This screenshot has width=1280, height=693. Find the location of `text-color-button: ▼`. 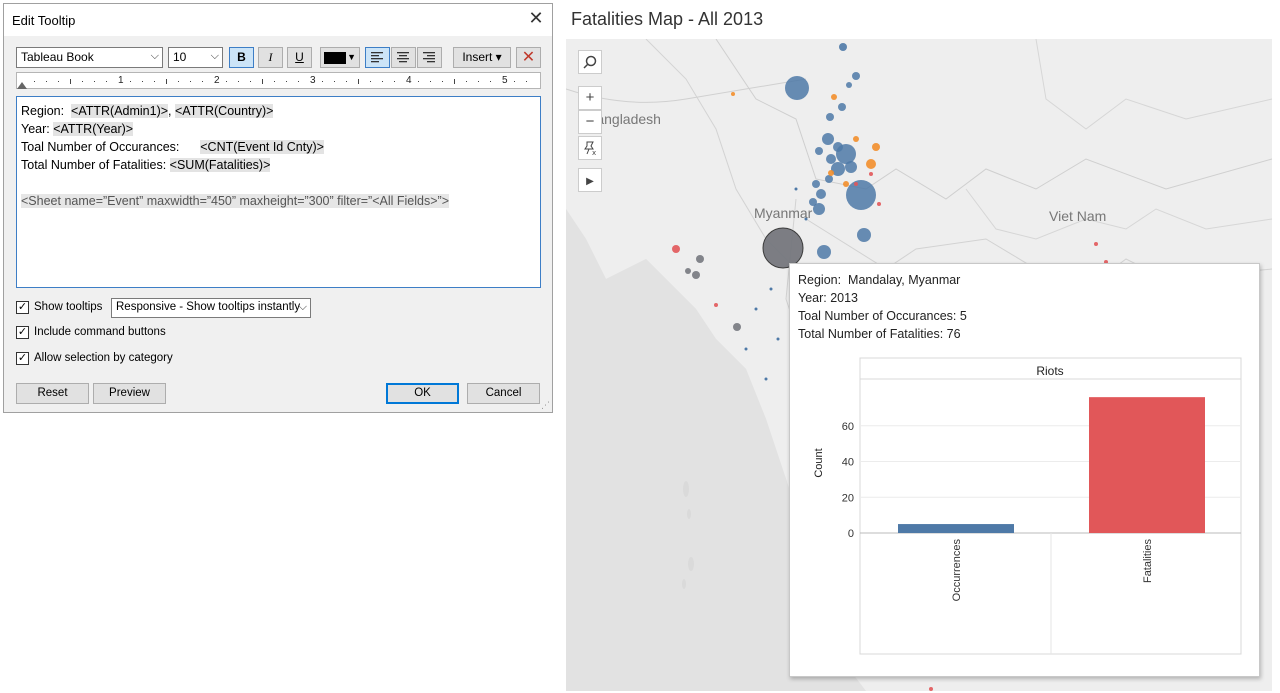

text-color-button: ▼ is located at coordinates (340, 57).